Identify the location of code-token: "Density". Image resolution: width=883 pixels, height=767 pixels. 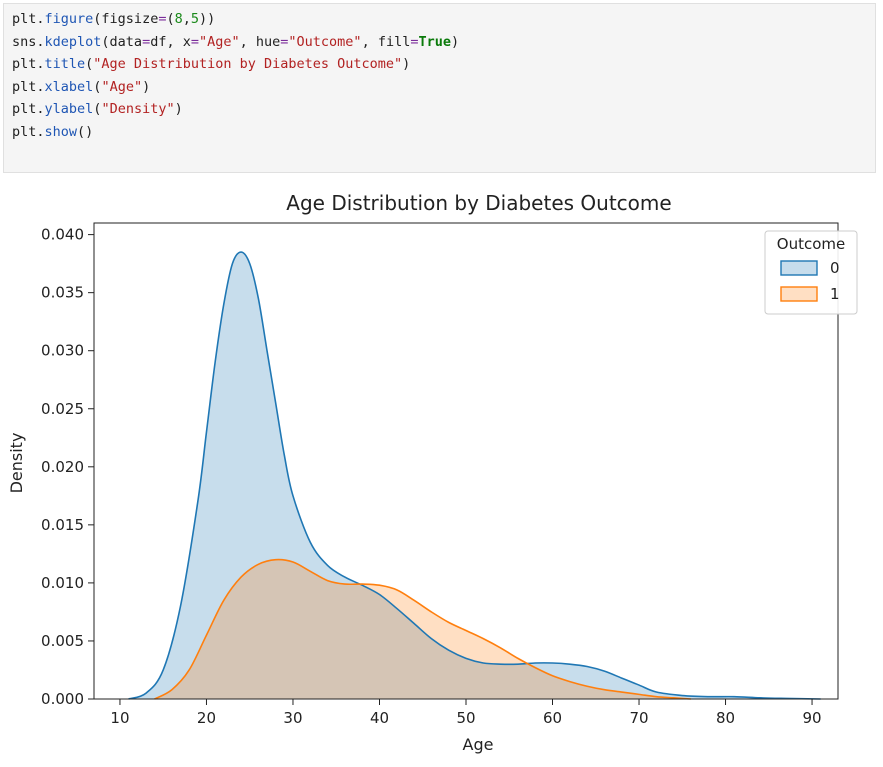
(138, 109).